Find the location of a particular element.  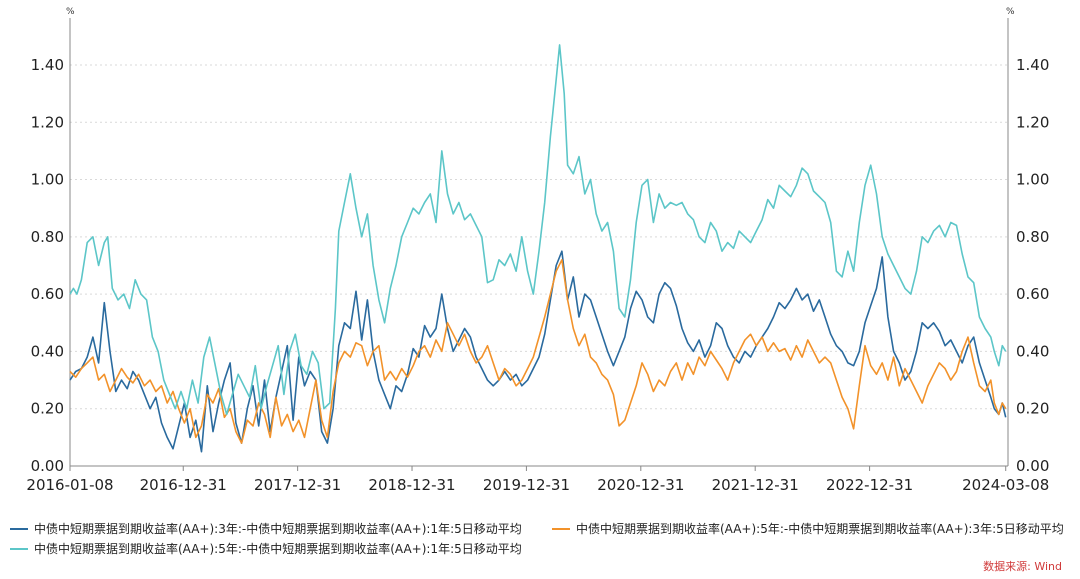

x-tick-2021-12-31: 2021-12-31 is located at coordinates (755, 485).